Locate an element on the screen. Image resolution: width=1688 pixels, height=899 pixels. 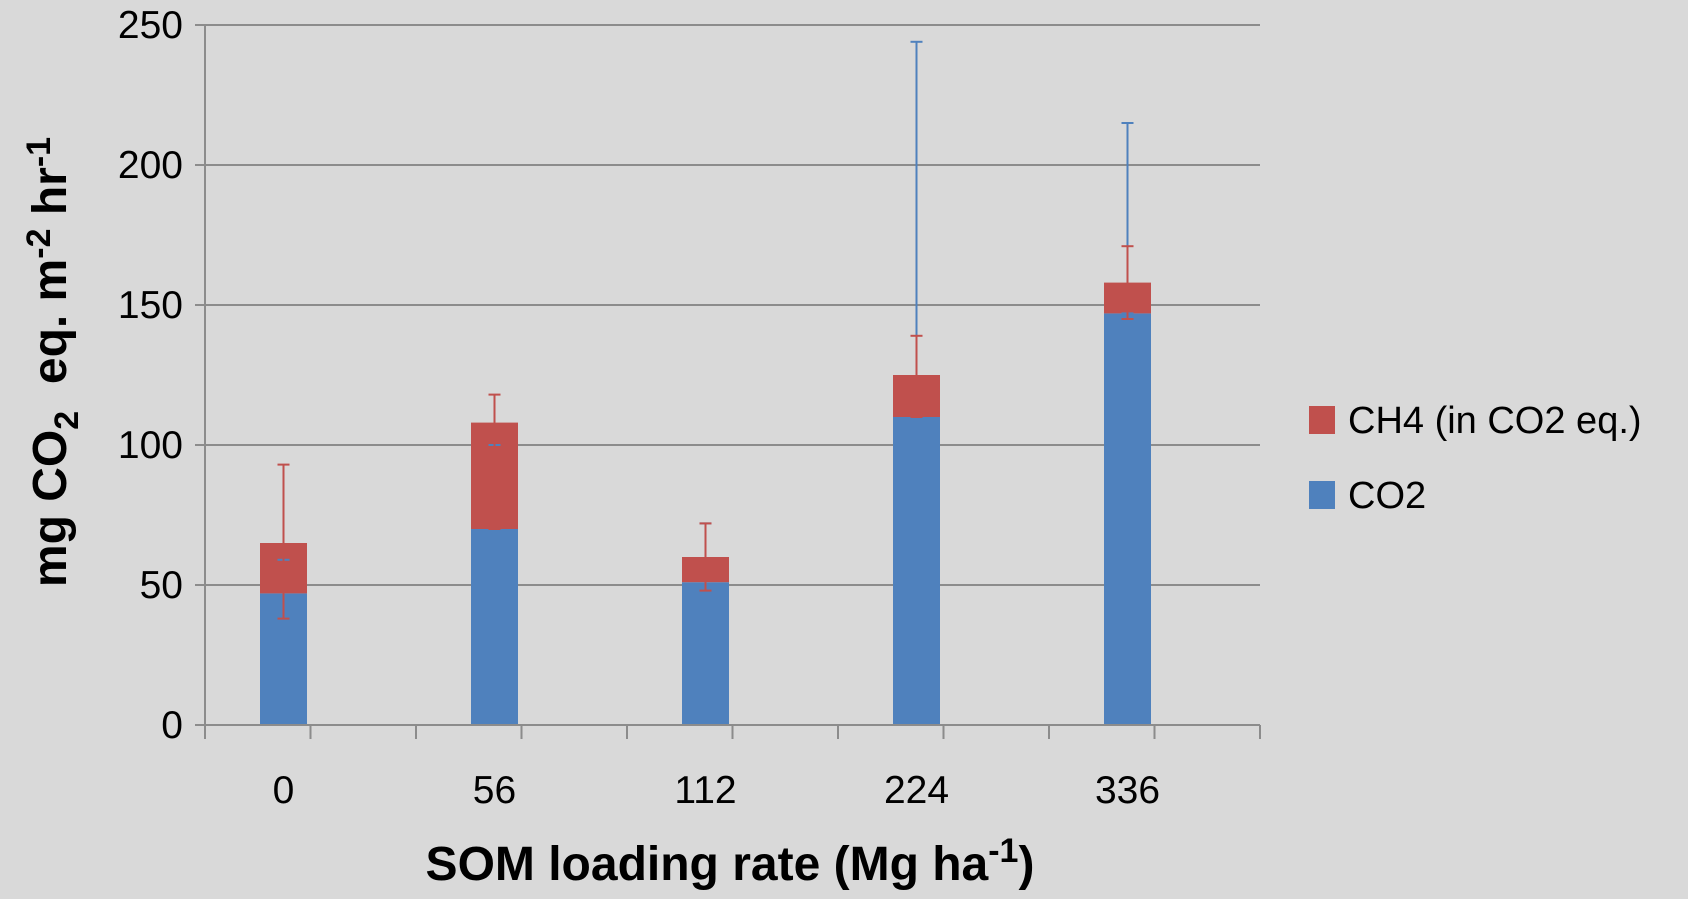
y-tick-label: 200 is located at coordinates (150, 165).